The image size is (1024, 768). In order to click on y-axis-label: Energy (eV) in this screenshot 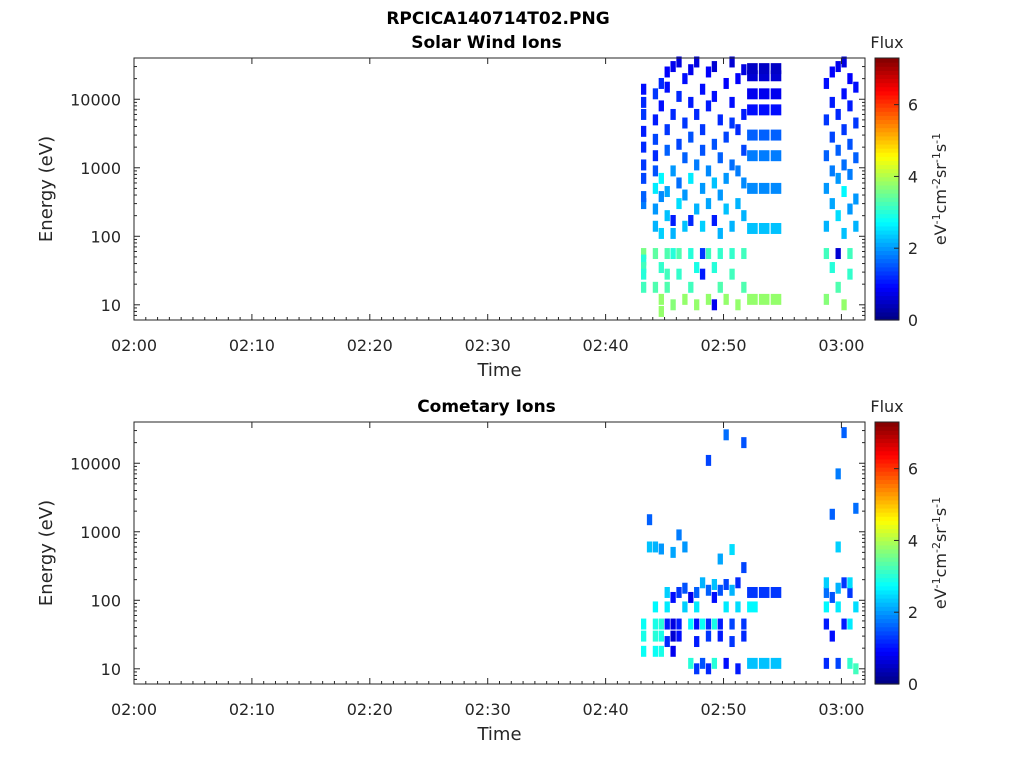, I will do `click(46, 553)`.